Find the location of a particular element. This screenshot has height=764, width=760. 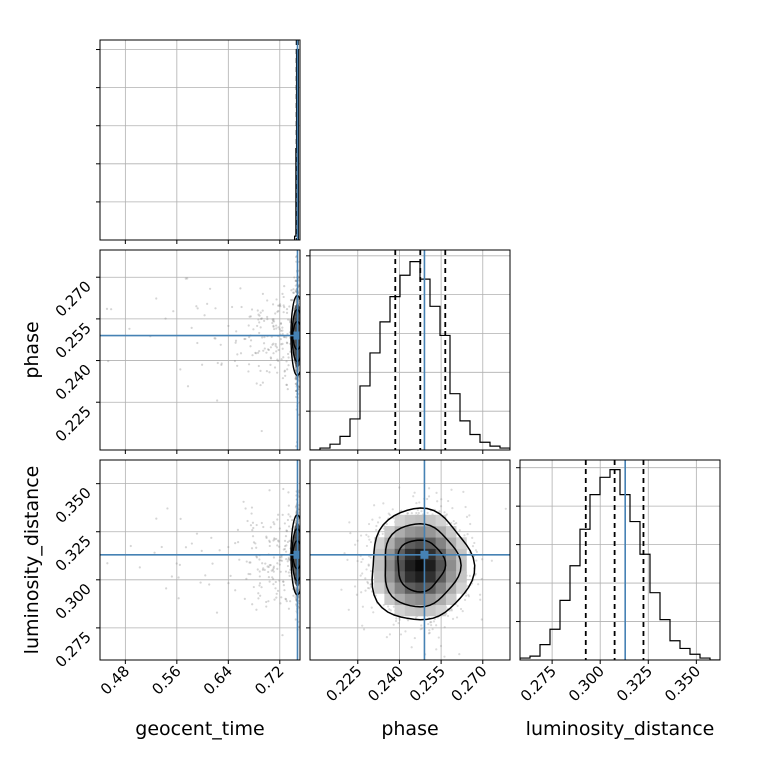

hist-panel-phase is located at coordinates (408, 351).